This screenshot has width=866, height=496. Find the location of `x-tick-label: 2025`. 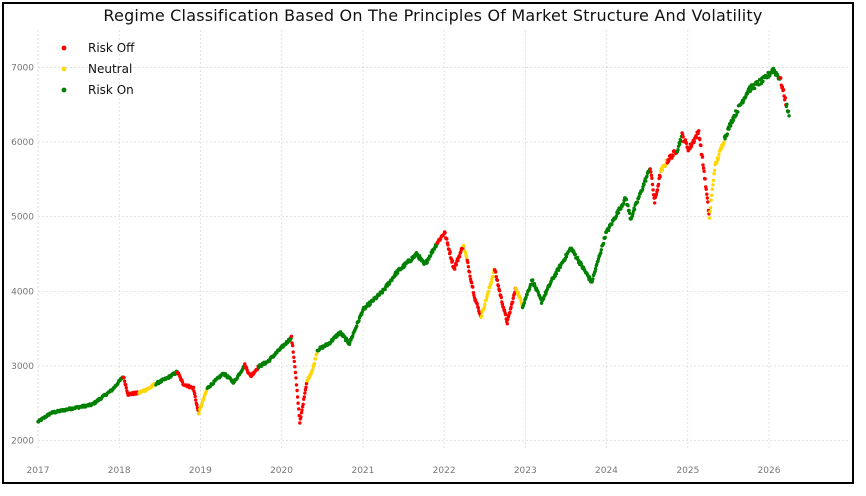

x-tick-label: 2025 is located at coordinates (687, 471).